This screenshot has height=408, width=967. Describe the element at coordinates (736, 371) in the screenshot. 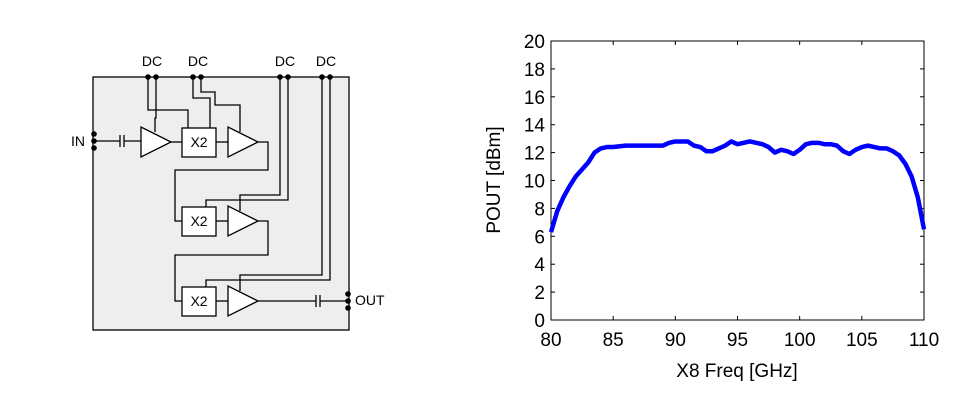

I see `x-axis-label: X8 Freq [GHz]` at that location.